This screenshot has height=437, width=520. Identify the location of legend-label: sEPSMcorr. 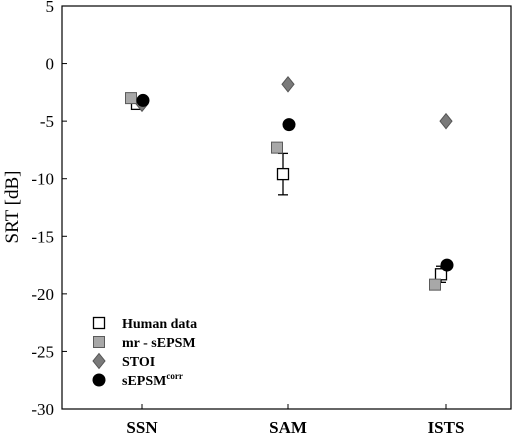
(152, 380).